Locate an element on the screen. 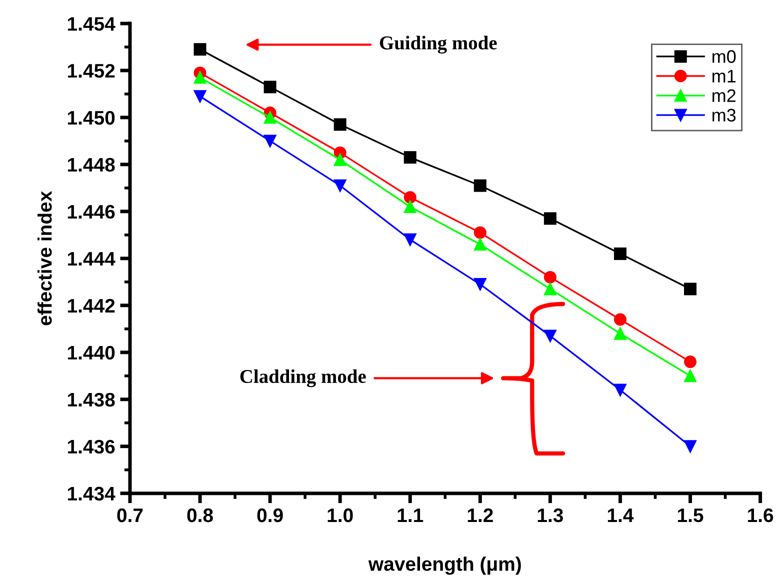 Image resolution: width=783 pixels, height=588 pixels. y-tick-label: 1.448 is located at coordinates (91, 165).